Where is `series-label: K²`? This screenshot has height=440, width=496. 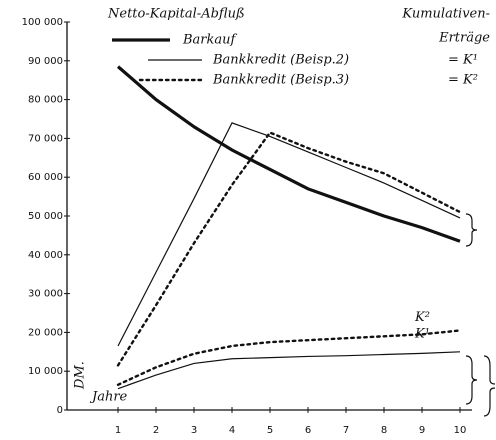 series-label: K² is located at coordinates (422, 317).